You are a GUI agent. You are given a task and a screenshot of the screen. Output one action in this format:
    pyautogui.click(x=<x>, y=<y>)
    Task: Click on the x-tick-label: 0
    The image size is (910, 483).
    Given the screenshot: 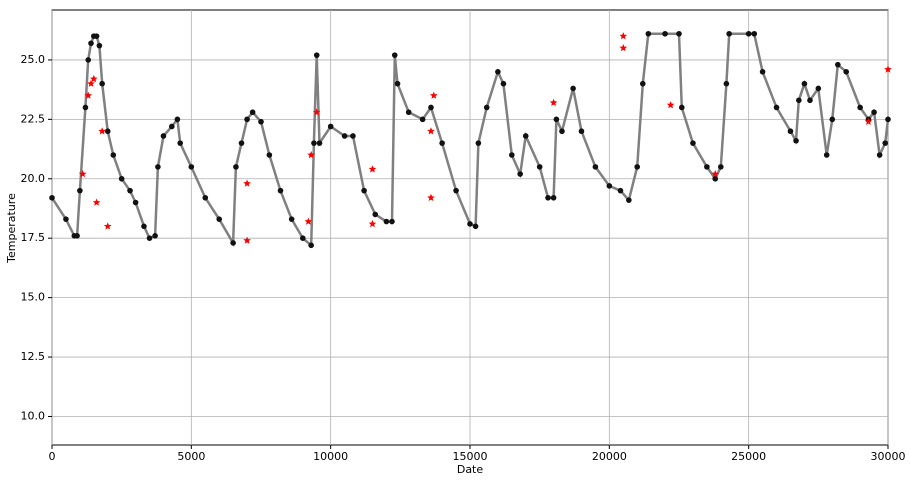 What is the action you would take?
    pyautogui.click(x=52, y=456)
    